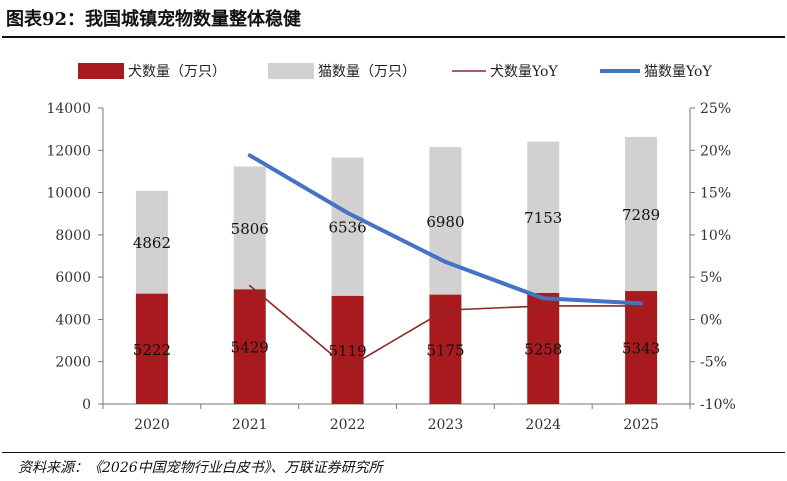 The image size is (787, 481). Describe the element at coordinates (367, 72) in the screenshot. I see `legend-cat-count-label: 猫数量（万只）` at that location.